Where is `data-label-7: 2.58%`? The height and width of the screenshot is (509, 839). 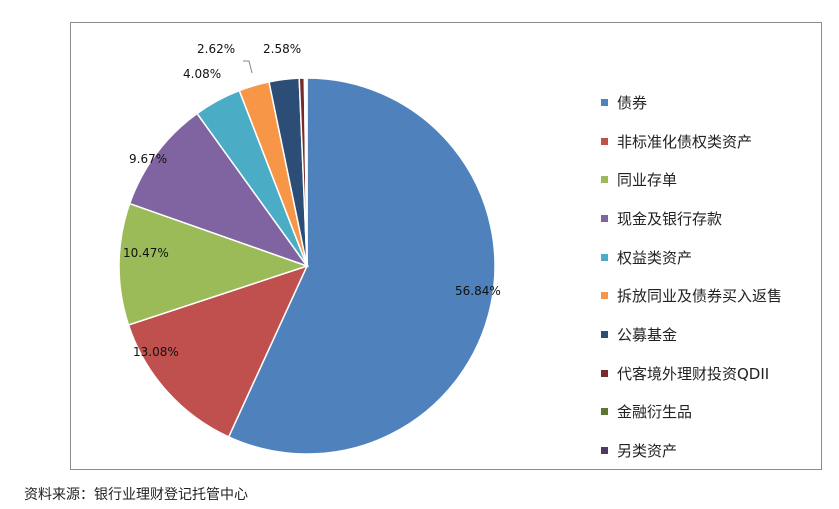
data-label-7: 2.58% is located at coordinates (282, 49).